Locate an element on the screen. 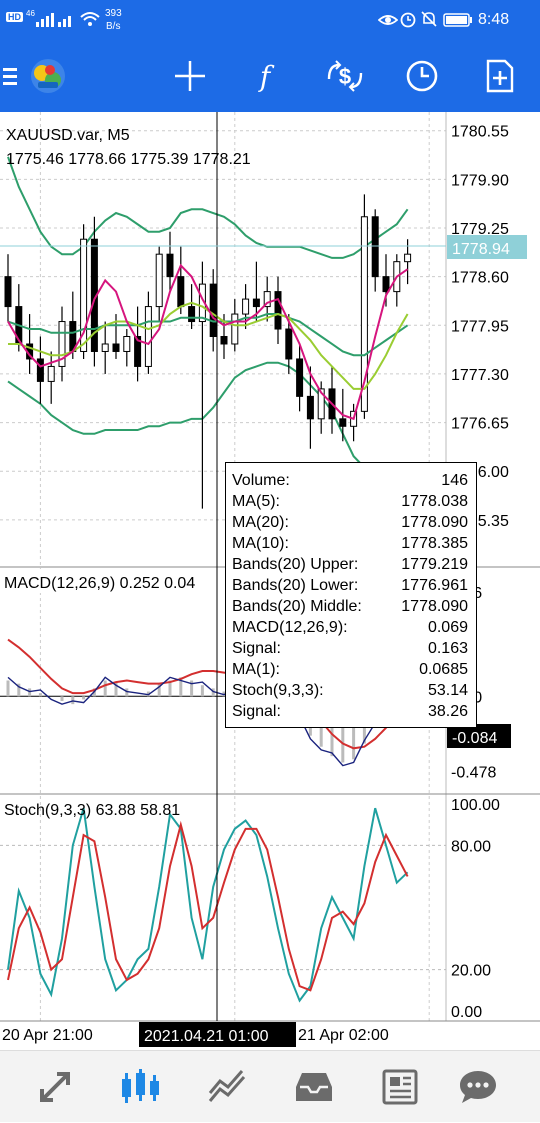 This screenshot has width=540, height=1123. data-window-row: Bands(20) Upper: 1779.219 is located at coordinates (350, 564).